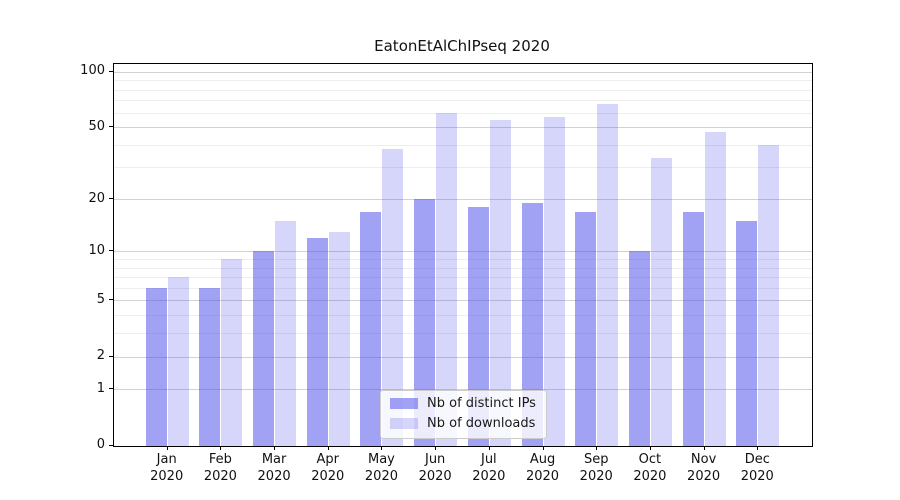  I want to click on chart-title: EatonEtAlChIPseq 2020, so click(462, 46).